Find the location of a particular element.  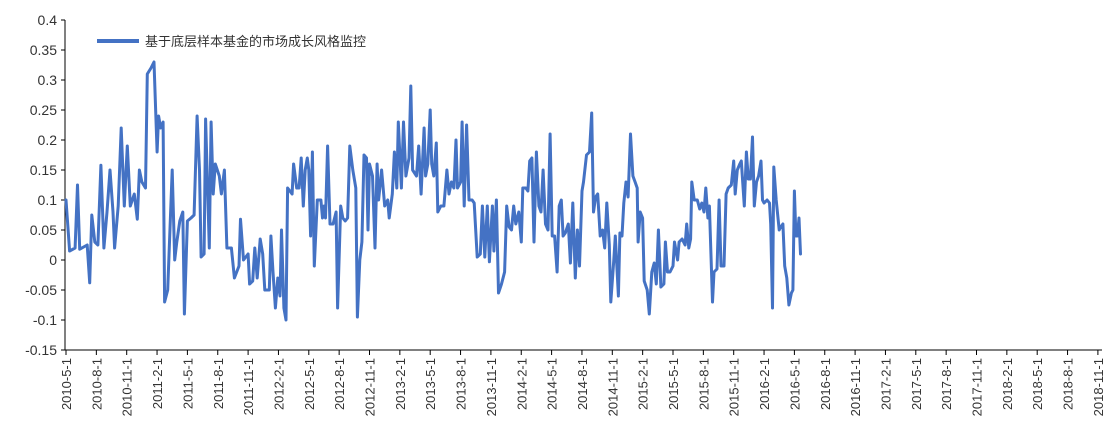

x-tick-label: 2017-11-1 is located at coordinates (977, 387).